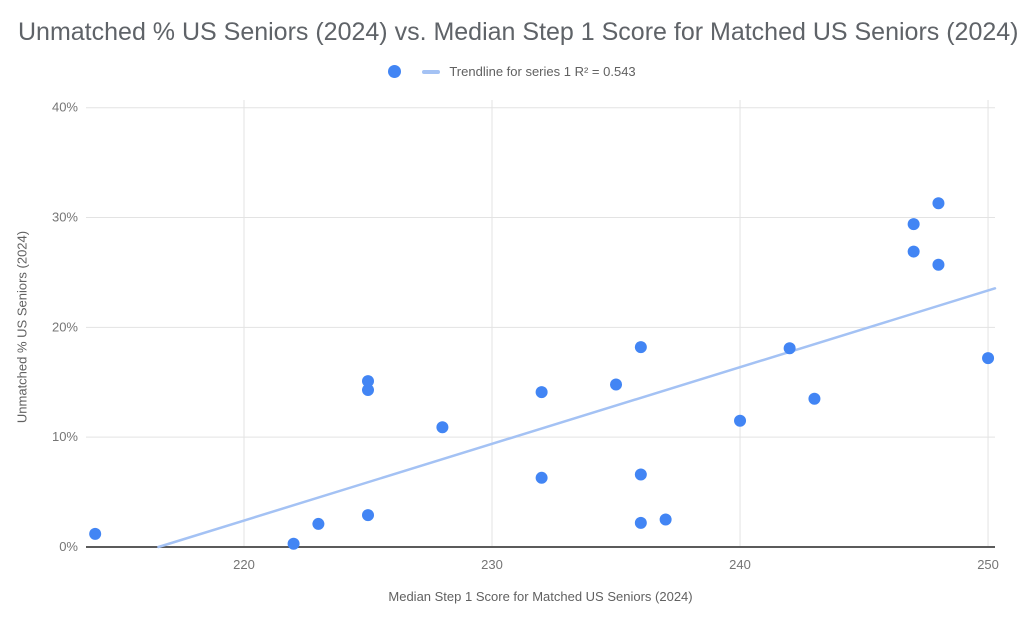  I want to click on y-axis-title: Unmatched % US Seniors (2024), so click(22, 327).